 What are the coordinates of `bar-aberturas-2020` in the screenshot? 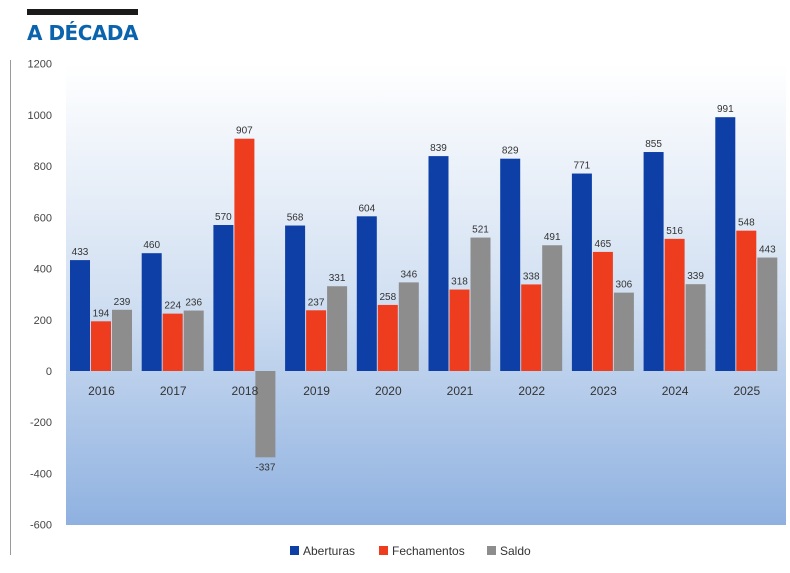 It's located at (366, 293).